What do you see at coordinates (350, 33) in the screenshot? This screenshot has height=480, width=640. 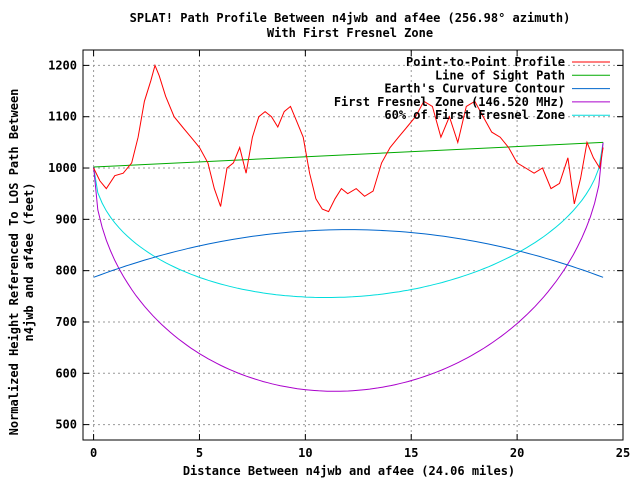 I see `chart-subtitle: With First Fresnel Zone` at bounding box center [350, 33].